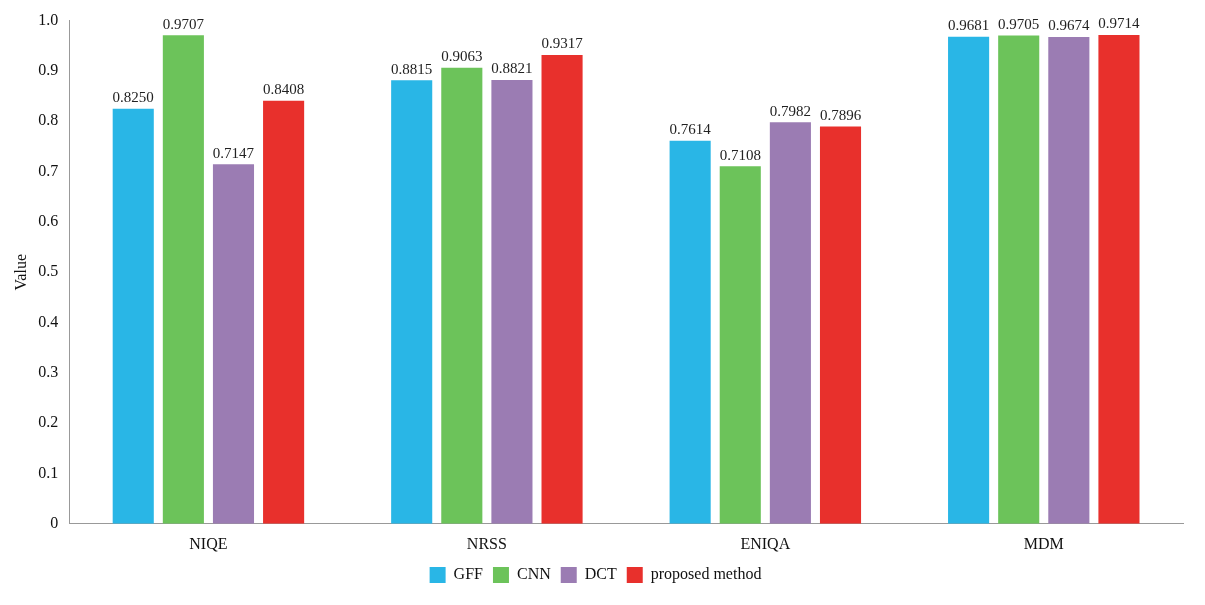 This screenshot has height=605, width=1205. I want to click on y-tick-label: 0.5, so click(48, 271).